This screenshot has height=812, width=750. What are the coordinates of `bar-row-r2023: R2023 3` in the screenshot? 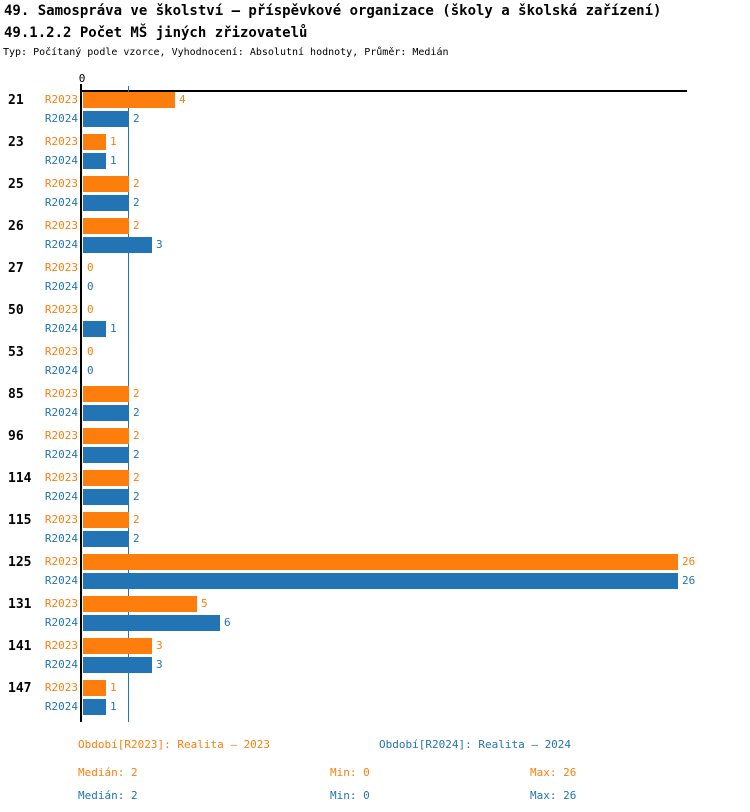 It's located at (375, 646).